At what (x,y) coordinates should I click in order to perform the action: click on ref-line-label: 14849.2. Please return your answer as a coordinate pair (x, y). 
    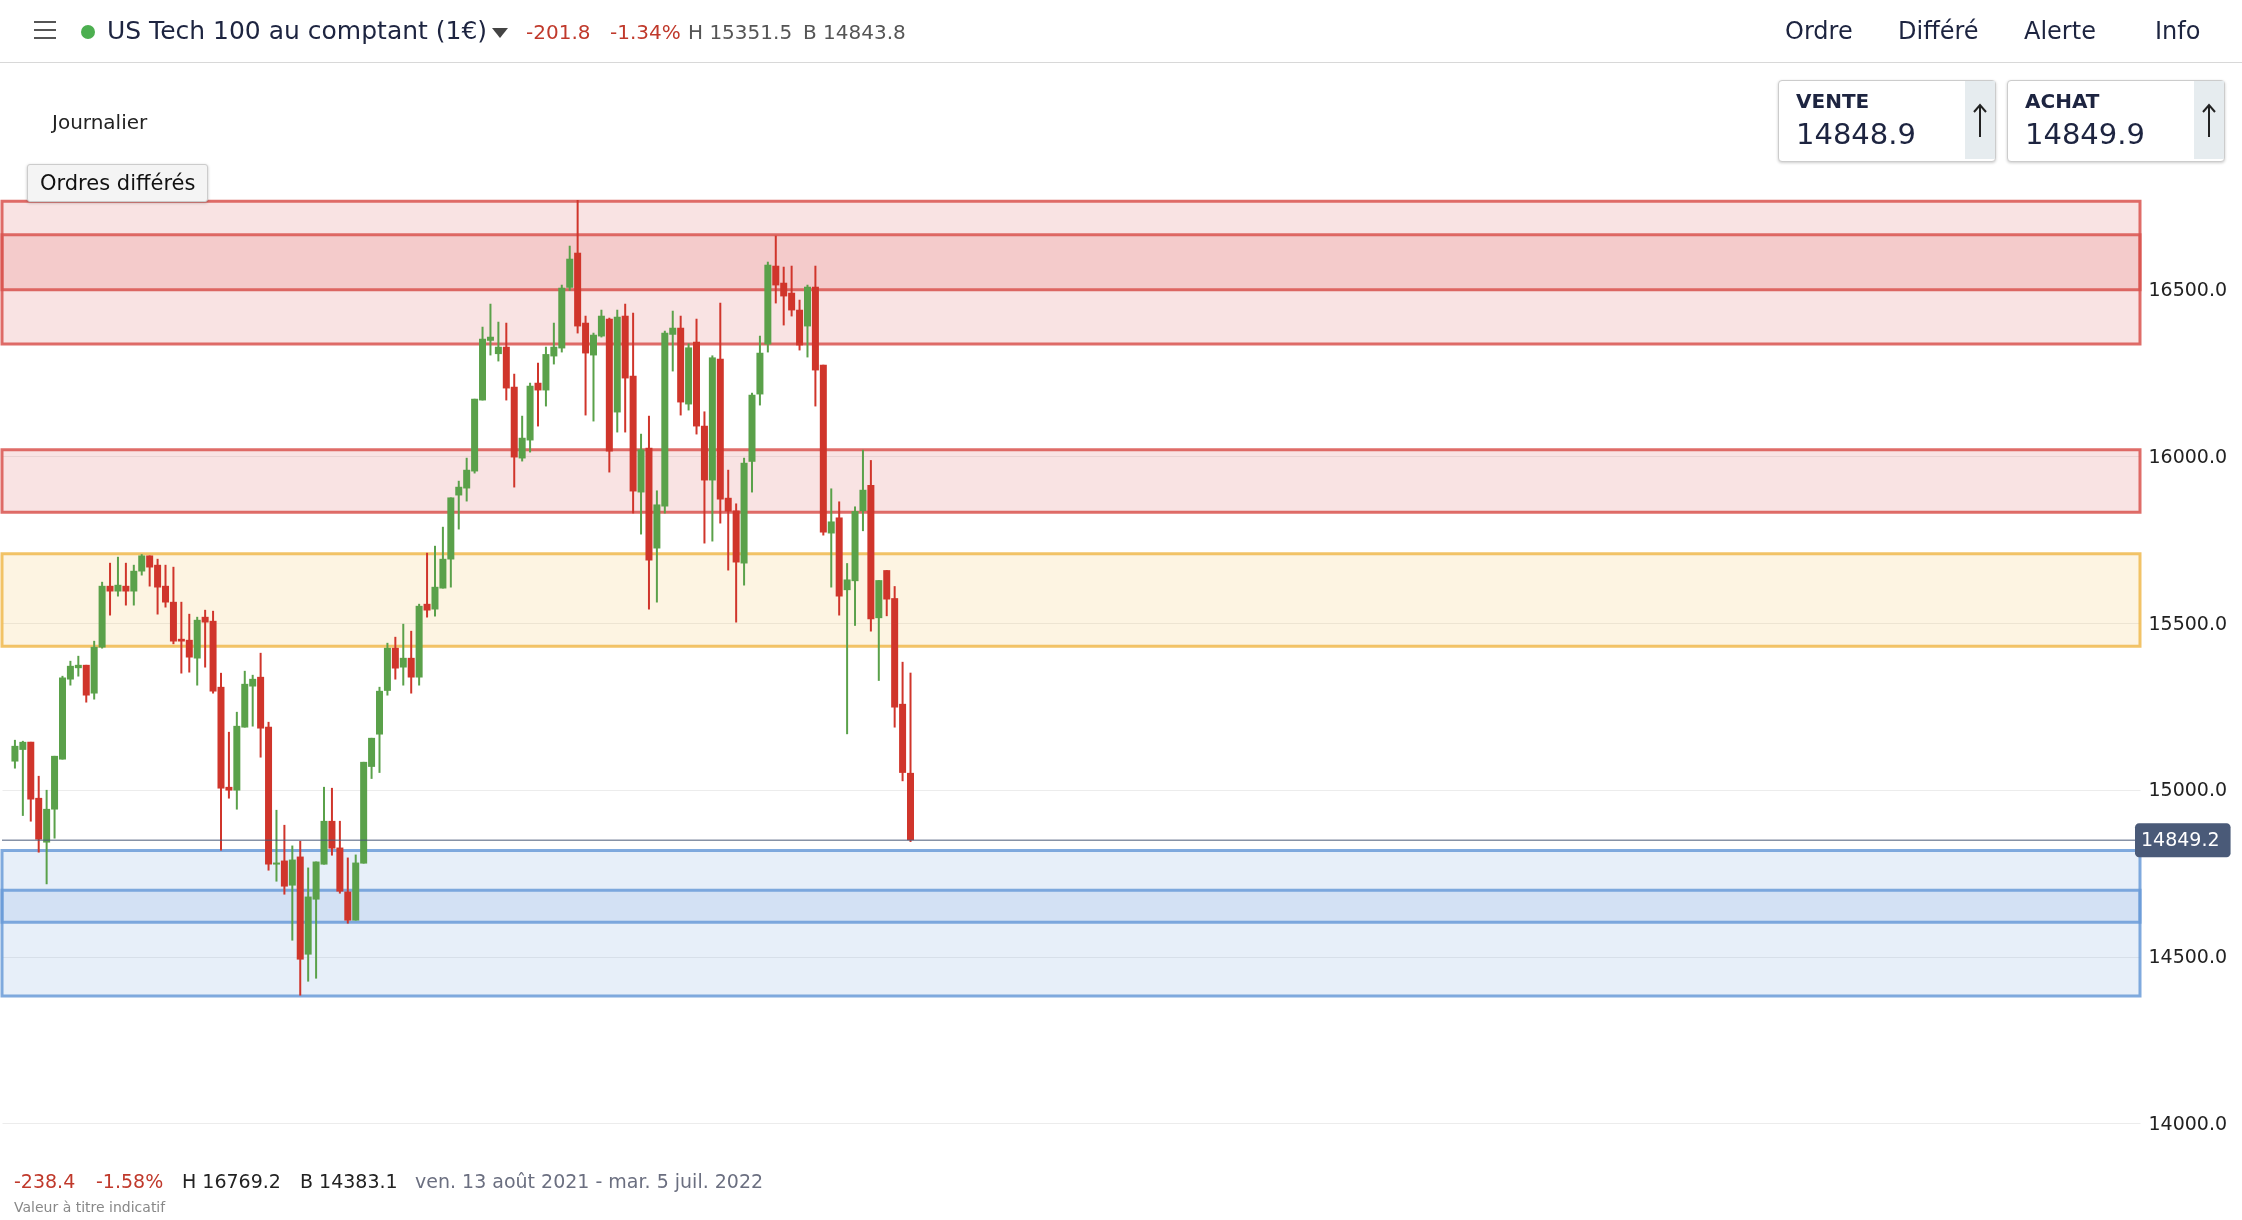
    Looking at the image, I should click on (2180, 839).